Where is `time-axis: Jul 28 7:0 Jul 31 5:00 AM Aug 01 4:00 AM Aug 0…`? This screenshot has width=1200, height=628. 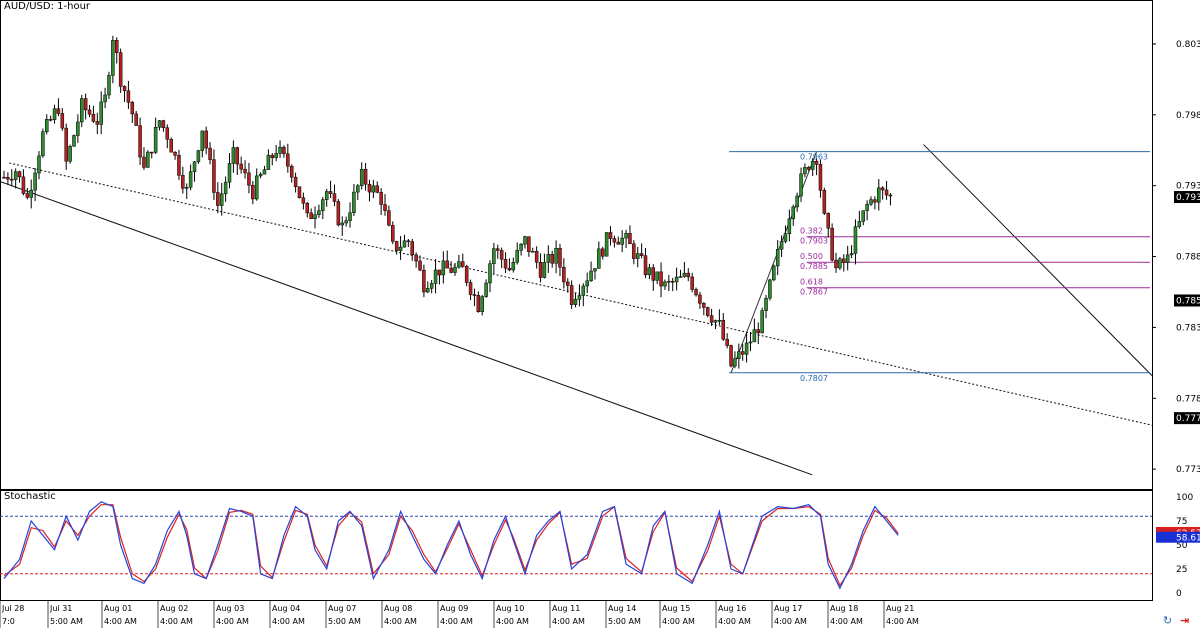 time-axis: Jul 28 7:0 Jul 31 5:00 AM Aug 01 4:00 AM Aug 0… is located at coordinates (459, 614).